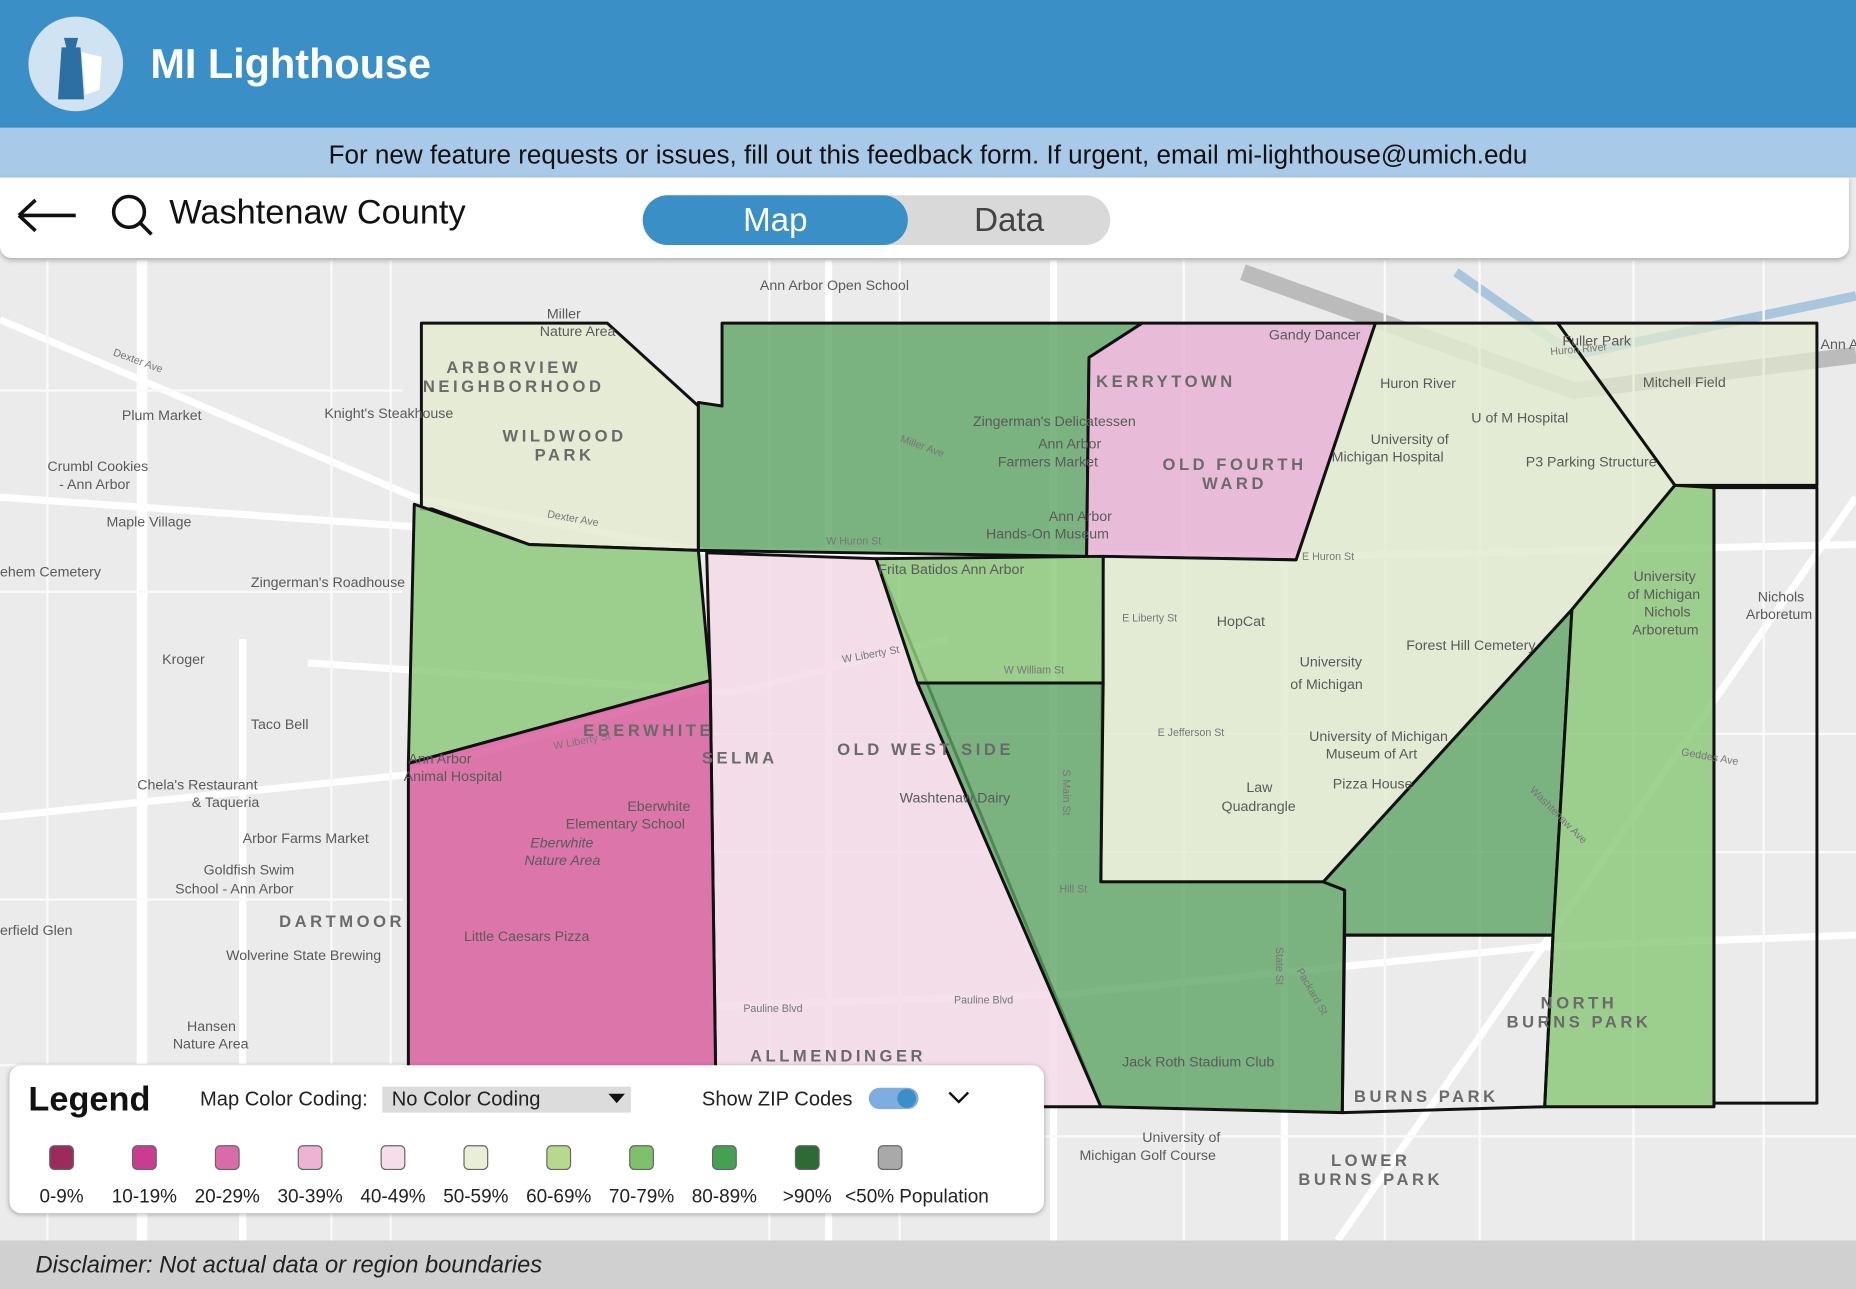 The height and width of the screenshot is (1289, 1856). What do you see at coordinates (925, 749) in the screenshot?
I see `neighborhood-label: OLD WEST SIDE` at bounding box center [925, 749].